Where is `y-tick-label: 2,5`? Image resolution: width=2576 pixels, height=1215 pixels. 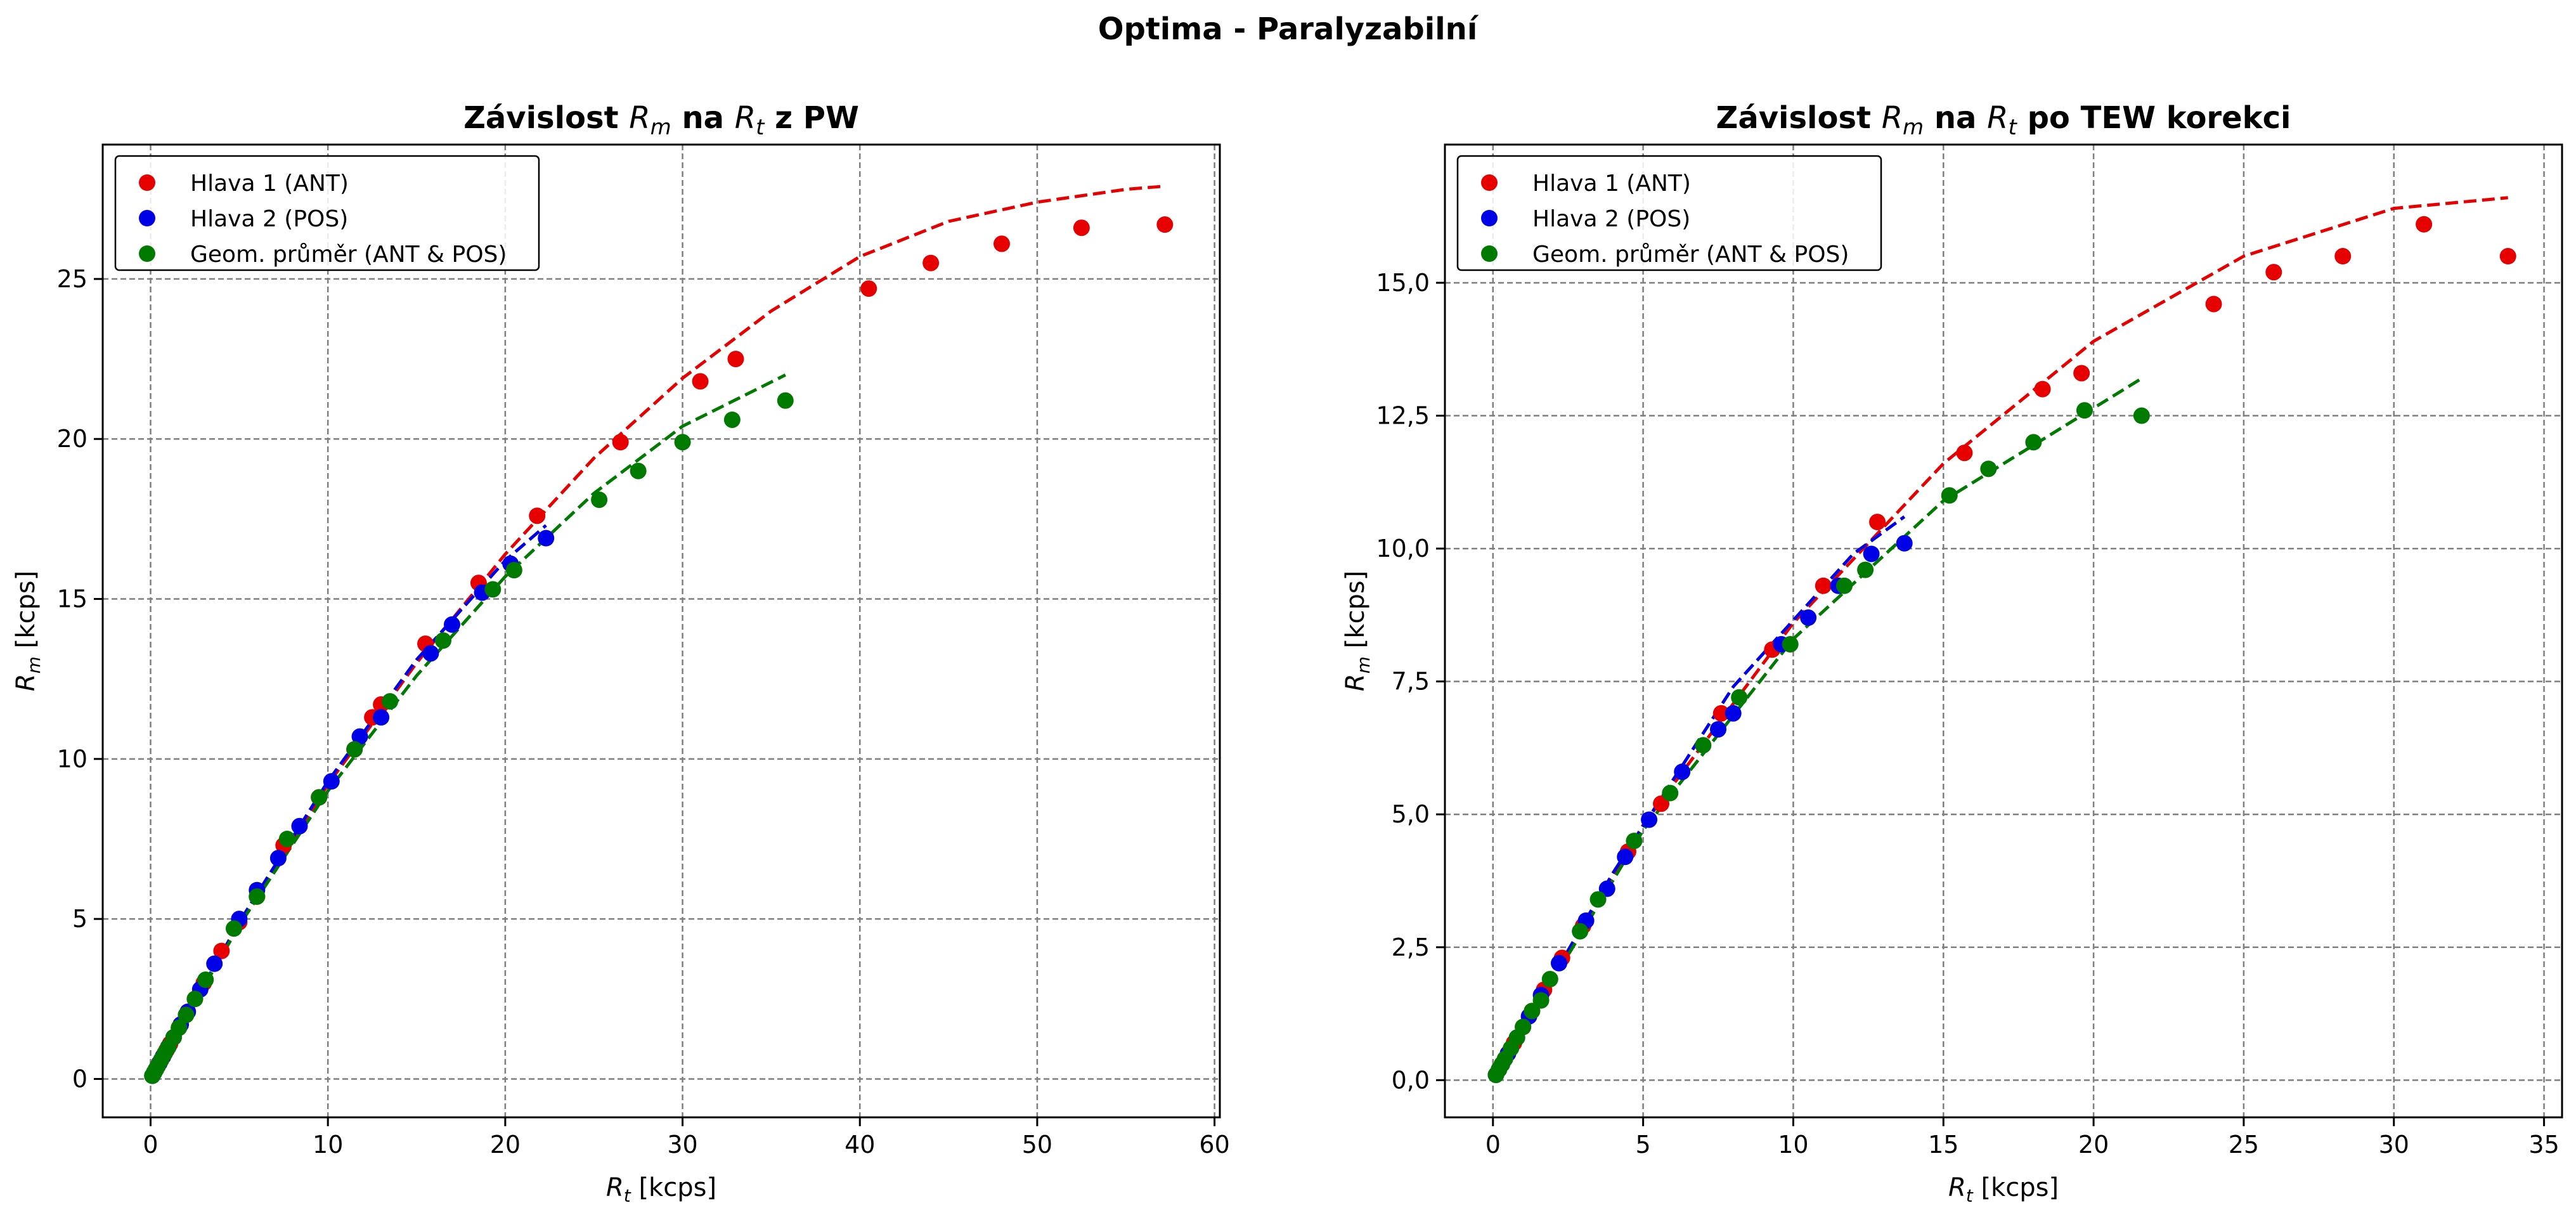
y-tick-label: 2,5 is located at coordinates (1411, 947).